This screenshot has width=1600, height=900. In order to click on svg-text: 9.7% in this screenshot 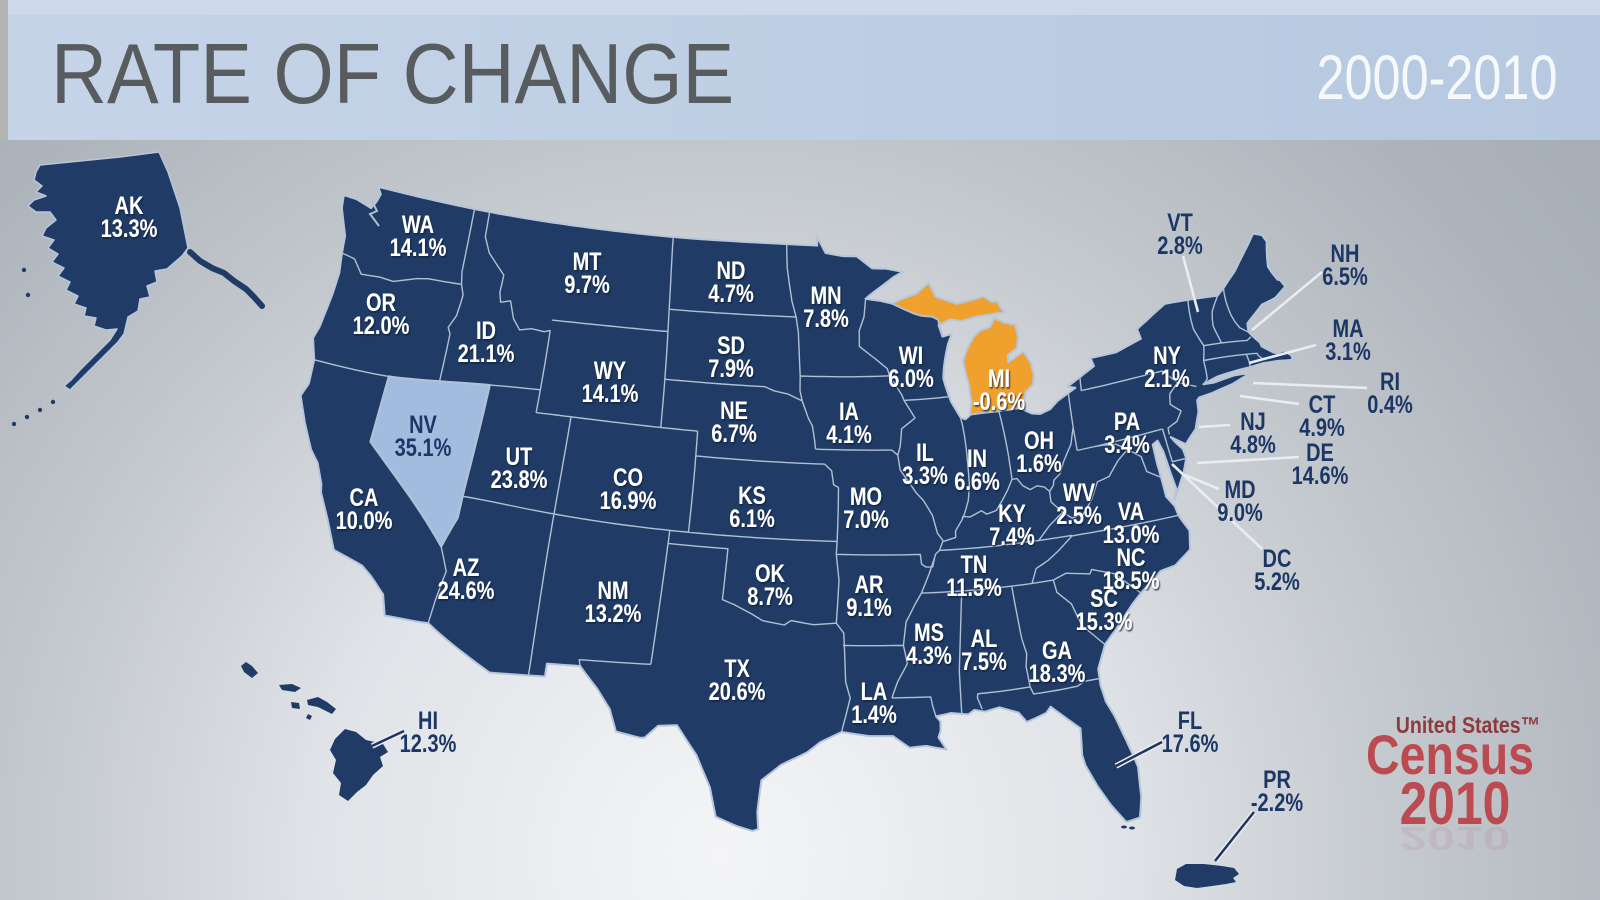, I will do `click(587, 285)`.